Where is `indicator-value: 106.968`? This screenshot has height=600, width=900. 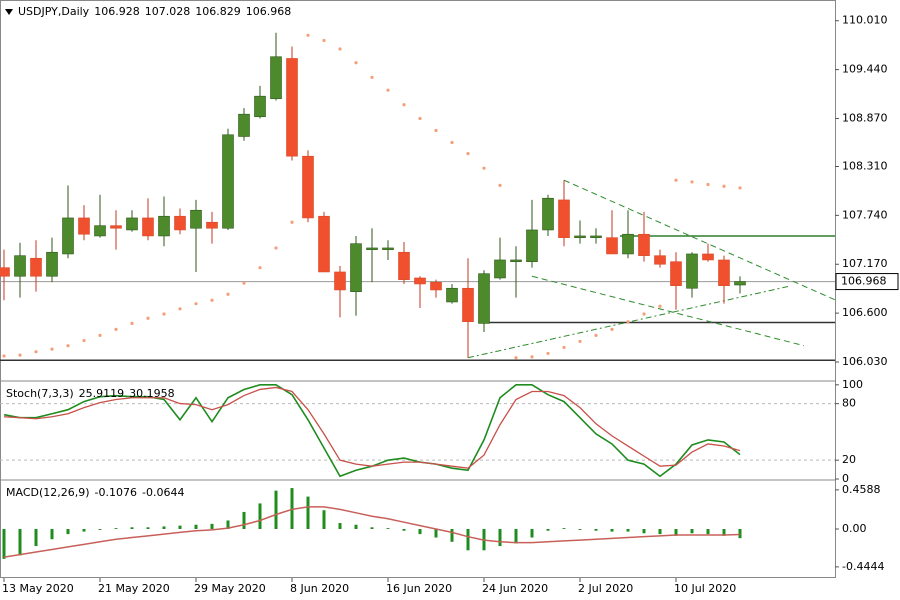 indicator-value: 106.968 is located at coordinates (269, 11).